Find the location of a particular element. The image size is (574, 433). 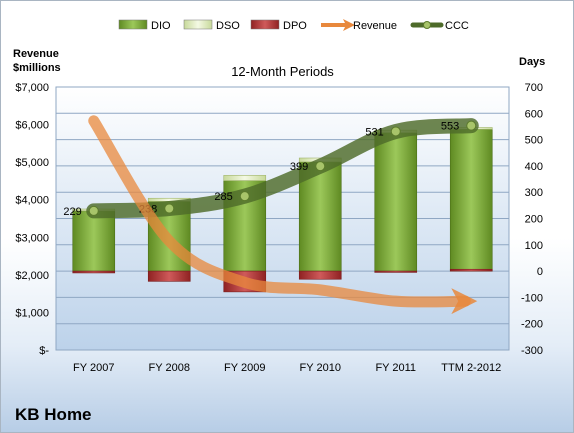

legend-label: DIO is located at coordinates (161, 26).